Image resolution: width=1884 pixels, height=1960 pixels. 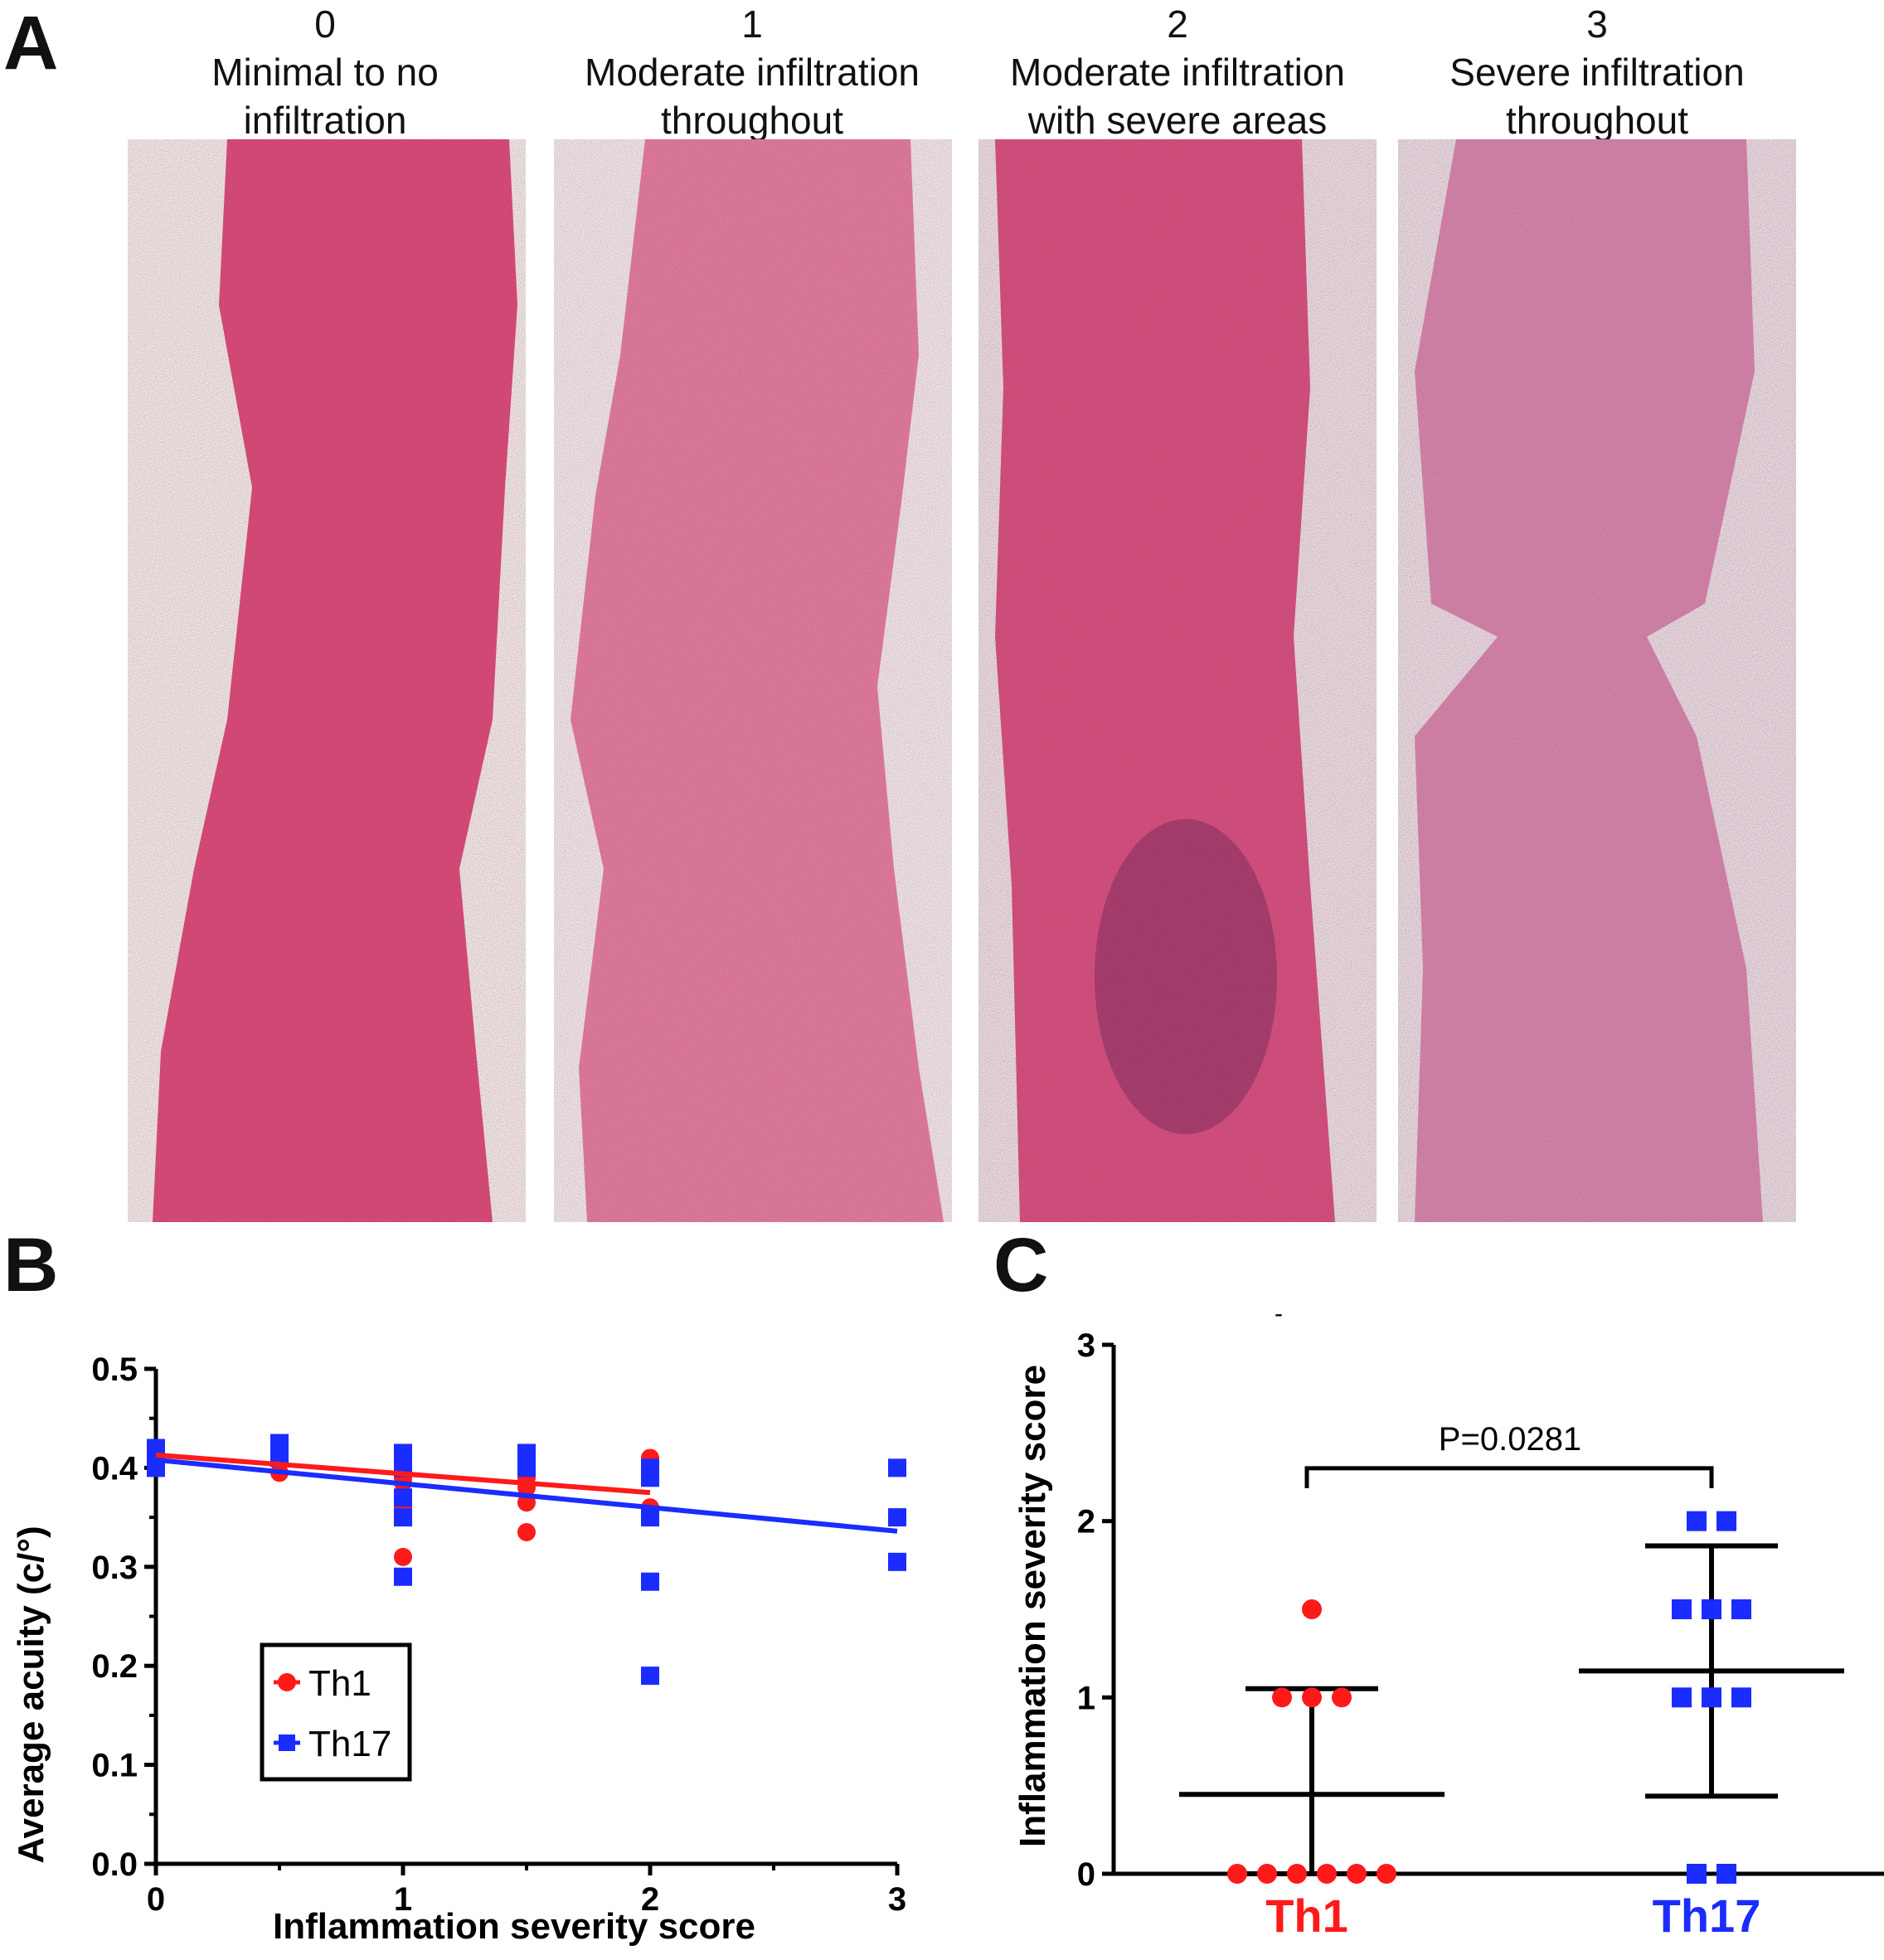 I want to click on column-score: 3, so click(x=1597, y=24).